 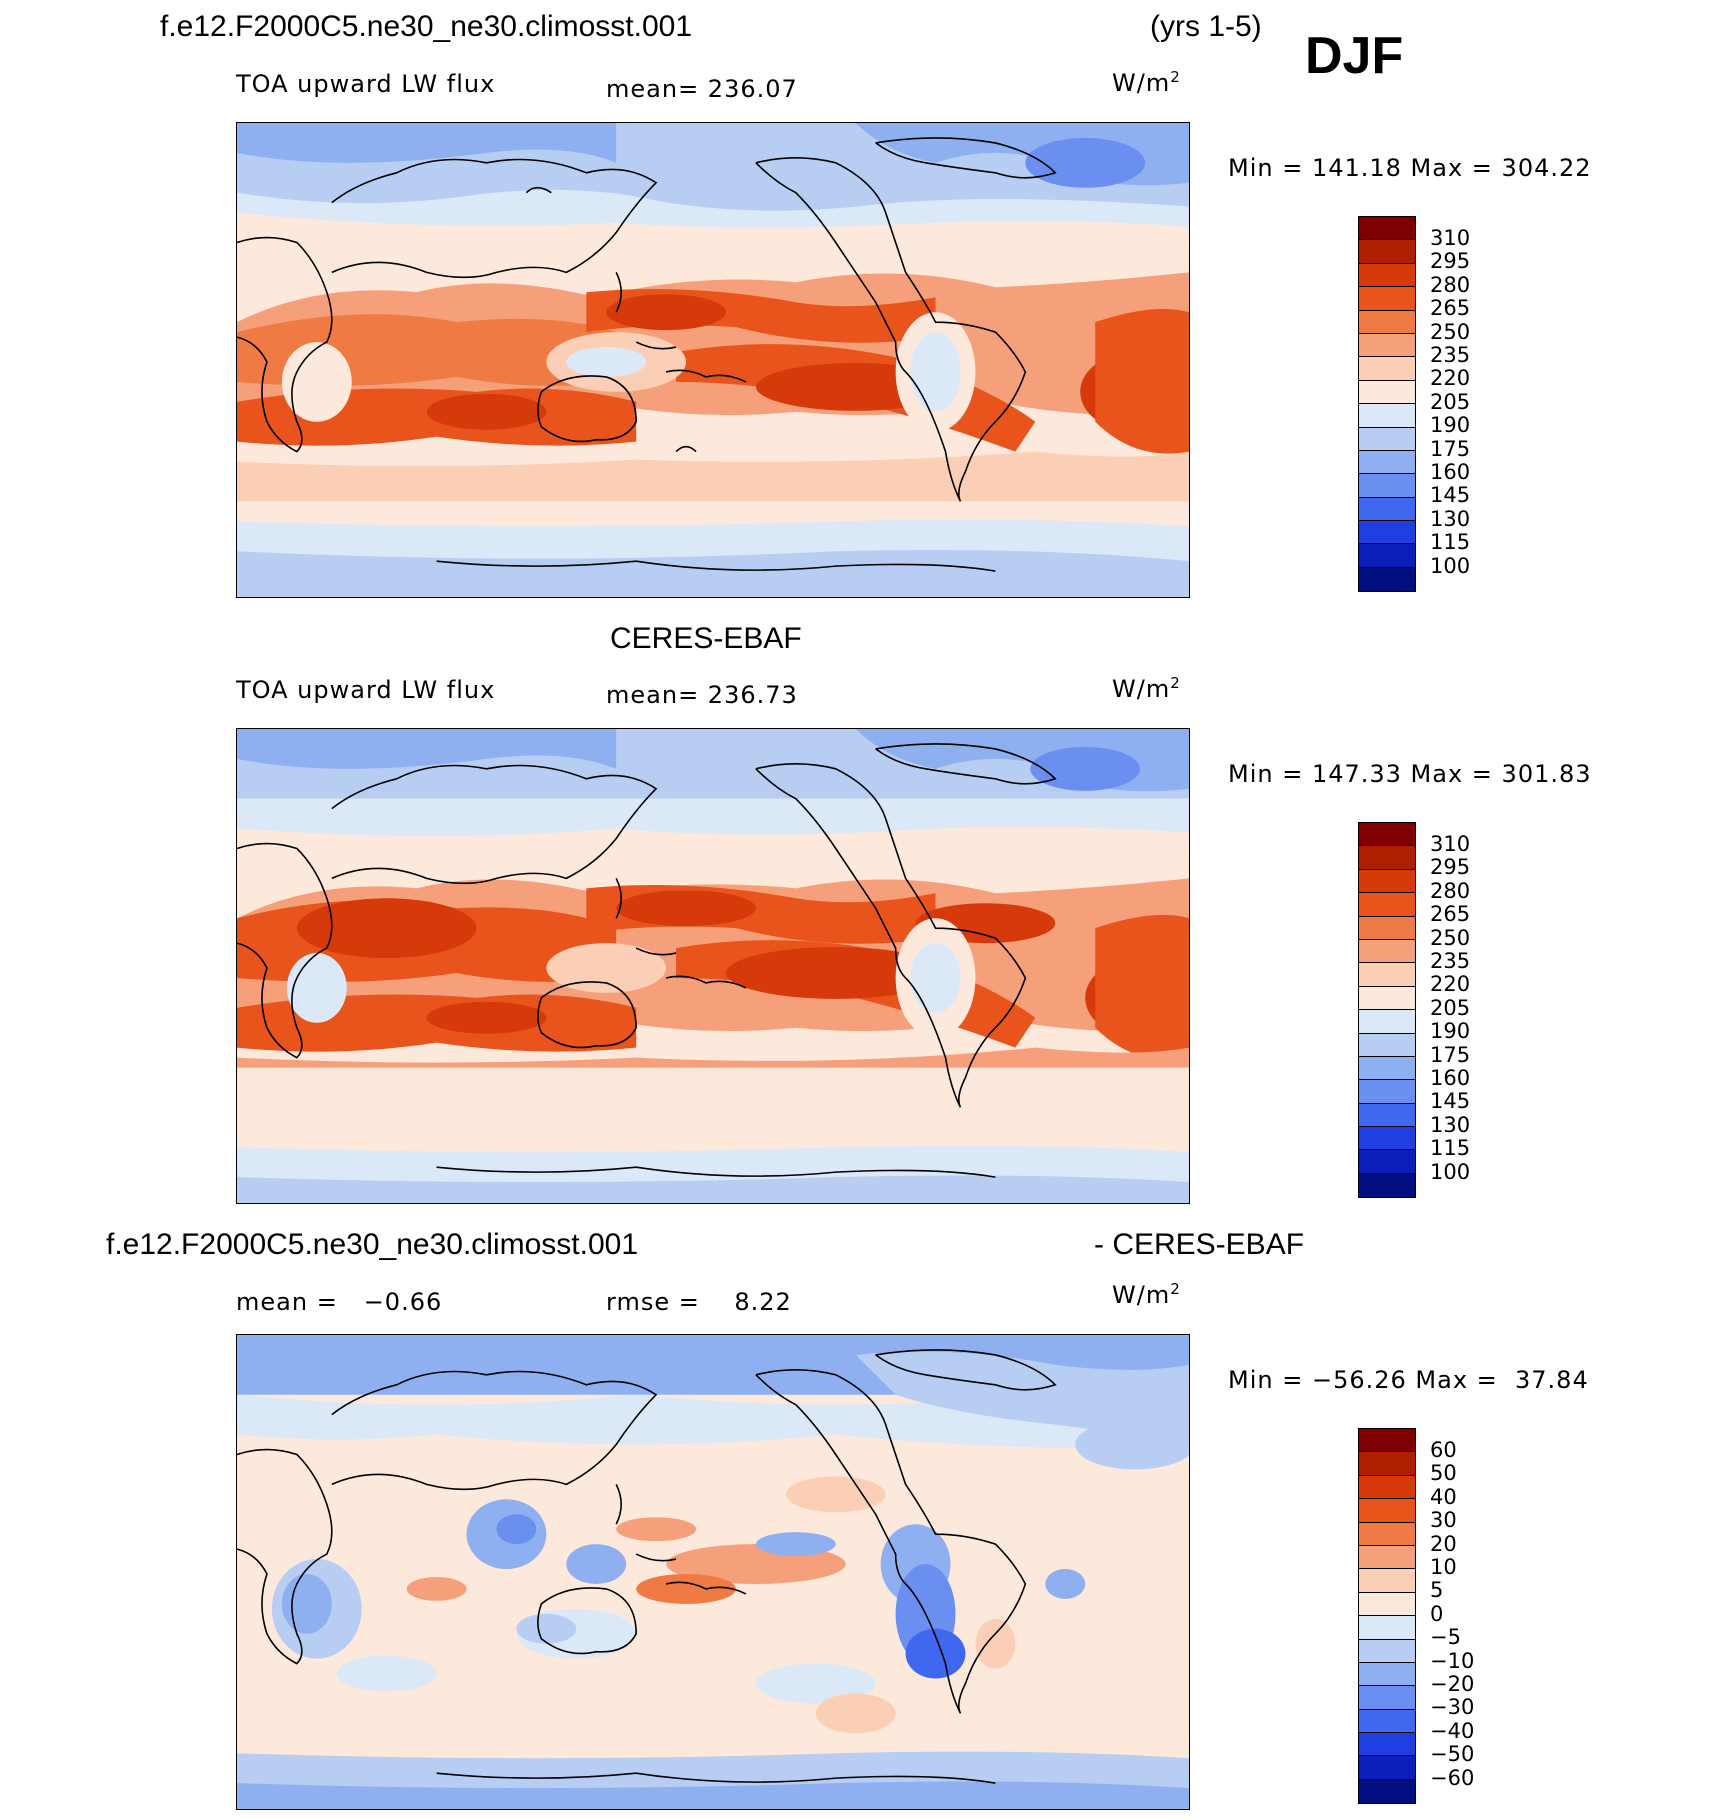 What do you see at coordinates (1199, 1244) in the screenshot?
I see `panel3-title-right: - CERES-EBAF` at bounding box center [1199, 1244].